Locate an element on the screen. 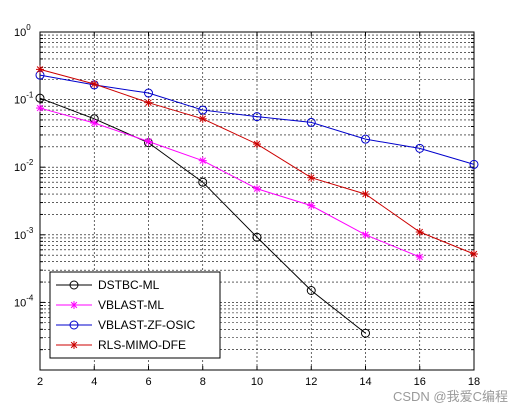 This screenshot has width=516, height=411. watermark: CSDN @我爱C编程 is located at coordinates (450, 396).